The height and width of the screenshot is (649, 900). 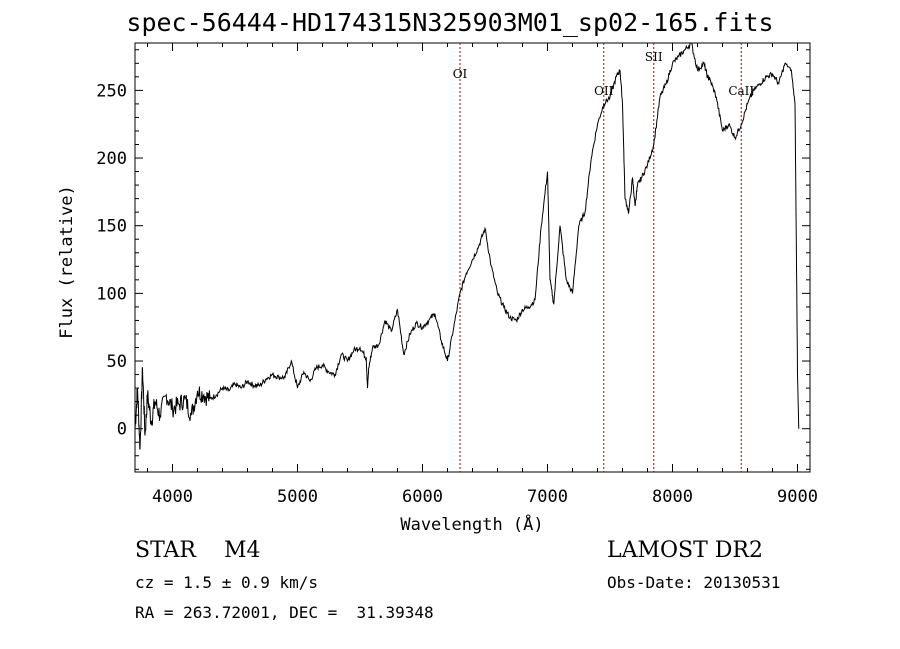 What do you see at coordinates (797, 497) in the screenshot?
I see `x-tick-label: 9000` at bounding box center [797, 497].